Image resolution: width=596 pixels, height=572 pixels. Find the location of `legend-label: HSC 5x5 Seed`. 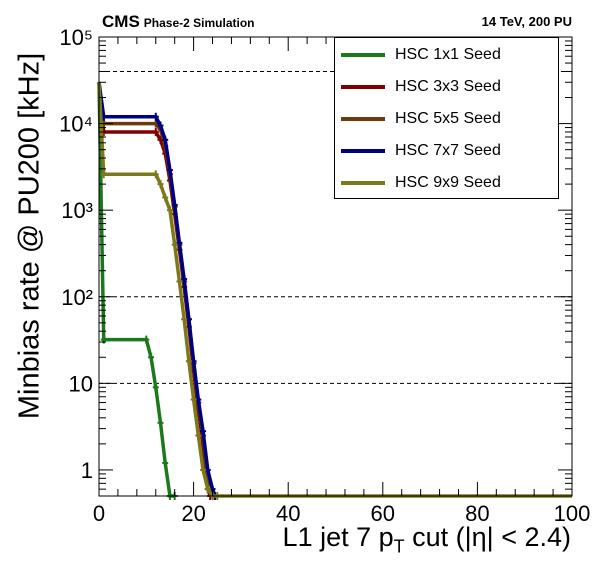

legend-label: HSC 5x5 Seed is located at coordinates (448, 118).